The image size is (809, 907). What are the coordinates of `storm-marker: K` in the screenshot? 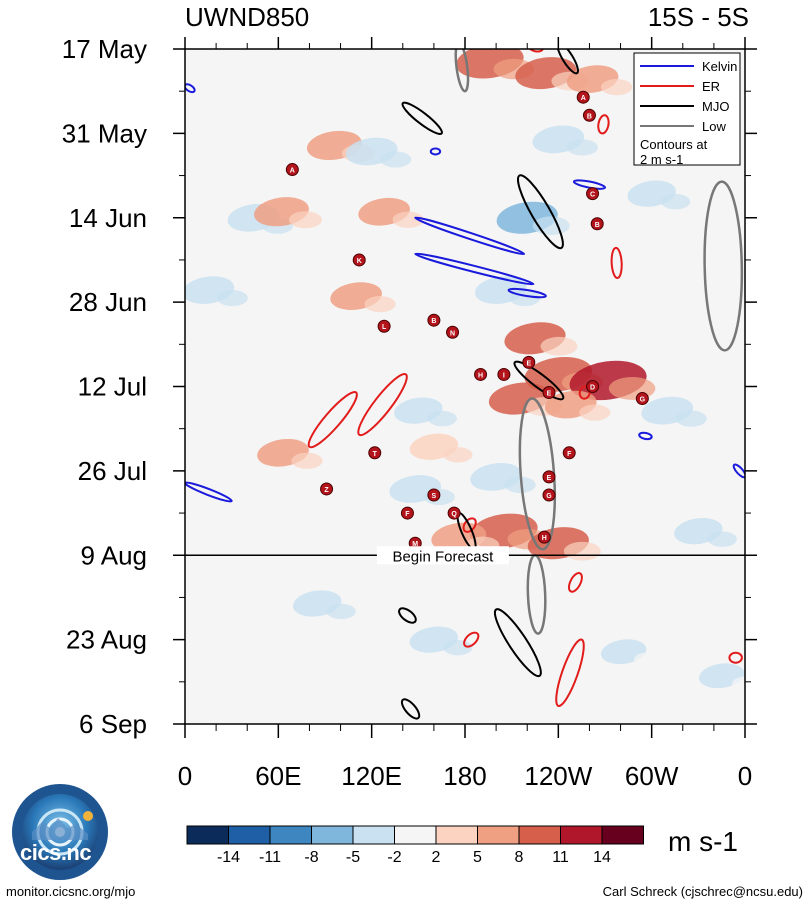 It's located at (359, 260).